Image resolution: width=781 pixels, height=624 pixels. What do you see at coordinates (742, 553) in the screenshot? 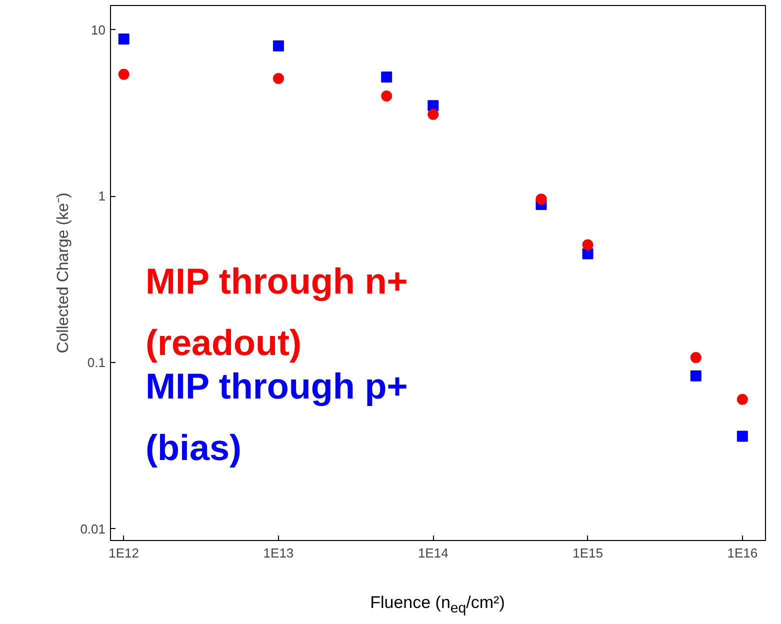
I see `x-tick-label: 1E16` at bounding box center [742, 553].